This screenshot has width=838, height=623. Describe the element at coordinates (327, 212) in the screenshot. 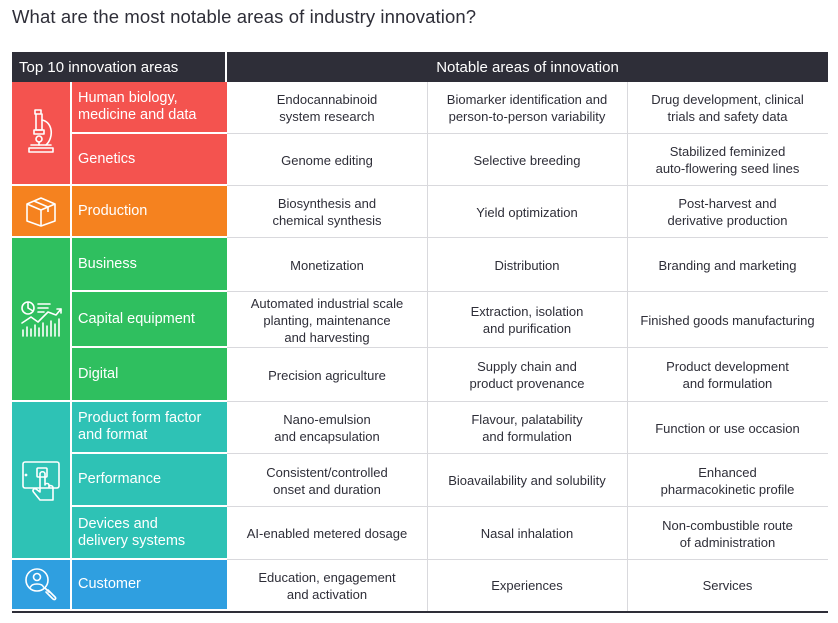

I see `innovation-cell: Biosynthesis and chemical synthesis` at that location.